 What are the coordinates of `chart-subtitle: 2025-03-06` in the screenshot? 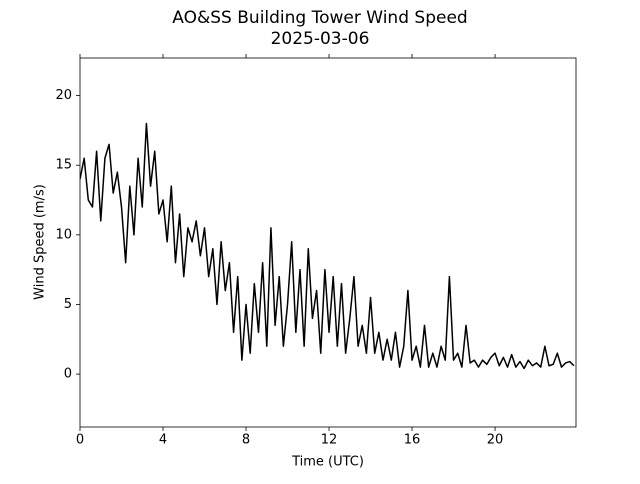 It's located at (320, 39).